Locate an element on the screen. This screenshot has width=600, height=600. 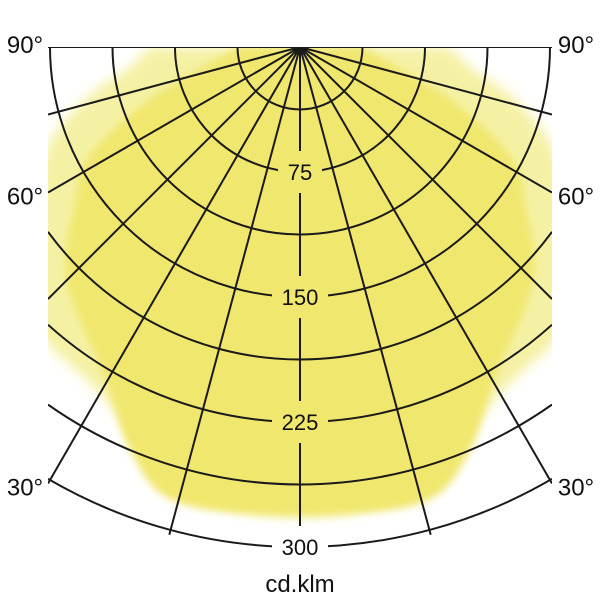
angle-tick-label-left-60: 60° is located at coordinates (25, 197).